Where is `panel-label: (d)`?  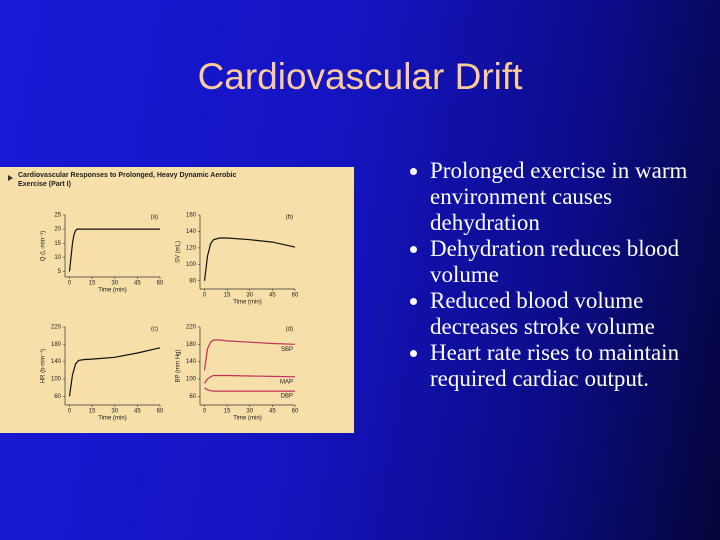
panel-label: (d) is located at coordinates (289, 330).